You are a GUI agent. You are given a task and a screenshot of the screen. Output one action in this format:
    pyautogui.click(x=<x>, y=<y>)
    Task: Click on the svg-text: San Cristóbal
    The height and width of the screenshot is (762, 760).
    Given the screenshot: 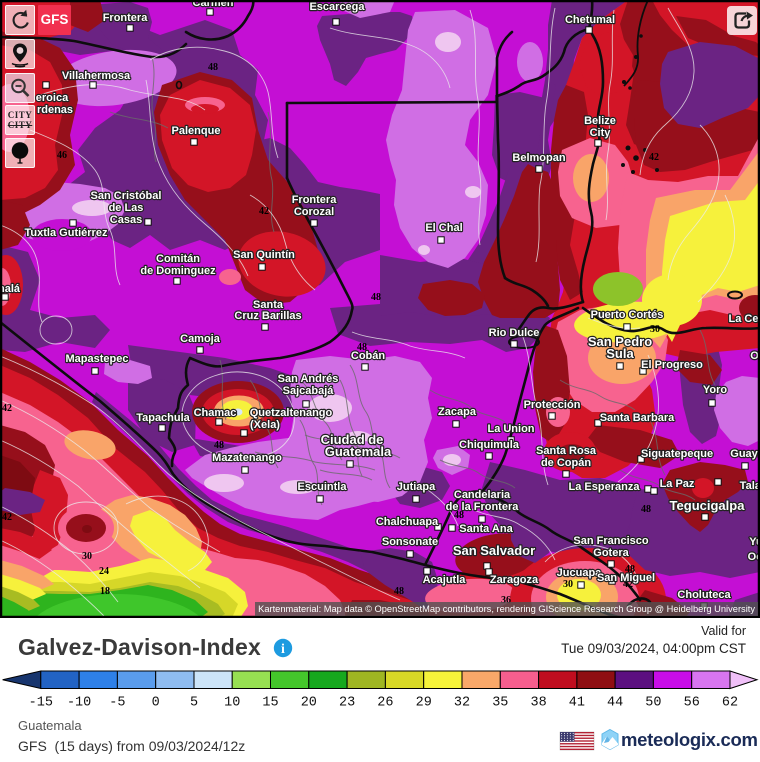 What is the action you would take?
    pyautogui.click(x=126, y=196)
    